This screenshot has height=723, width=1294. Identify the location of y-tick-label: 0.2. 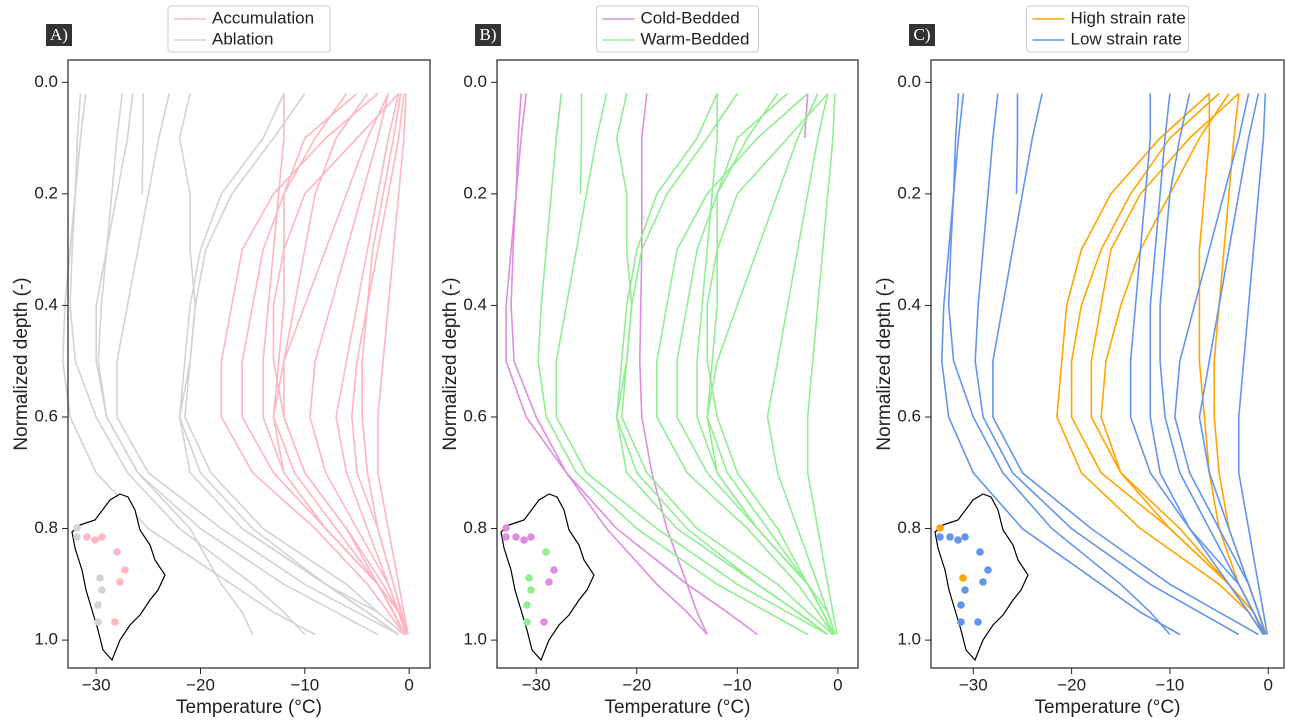
(46, 192).